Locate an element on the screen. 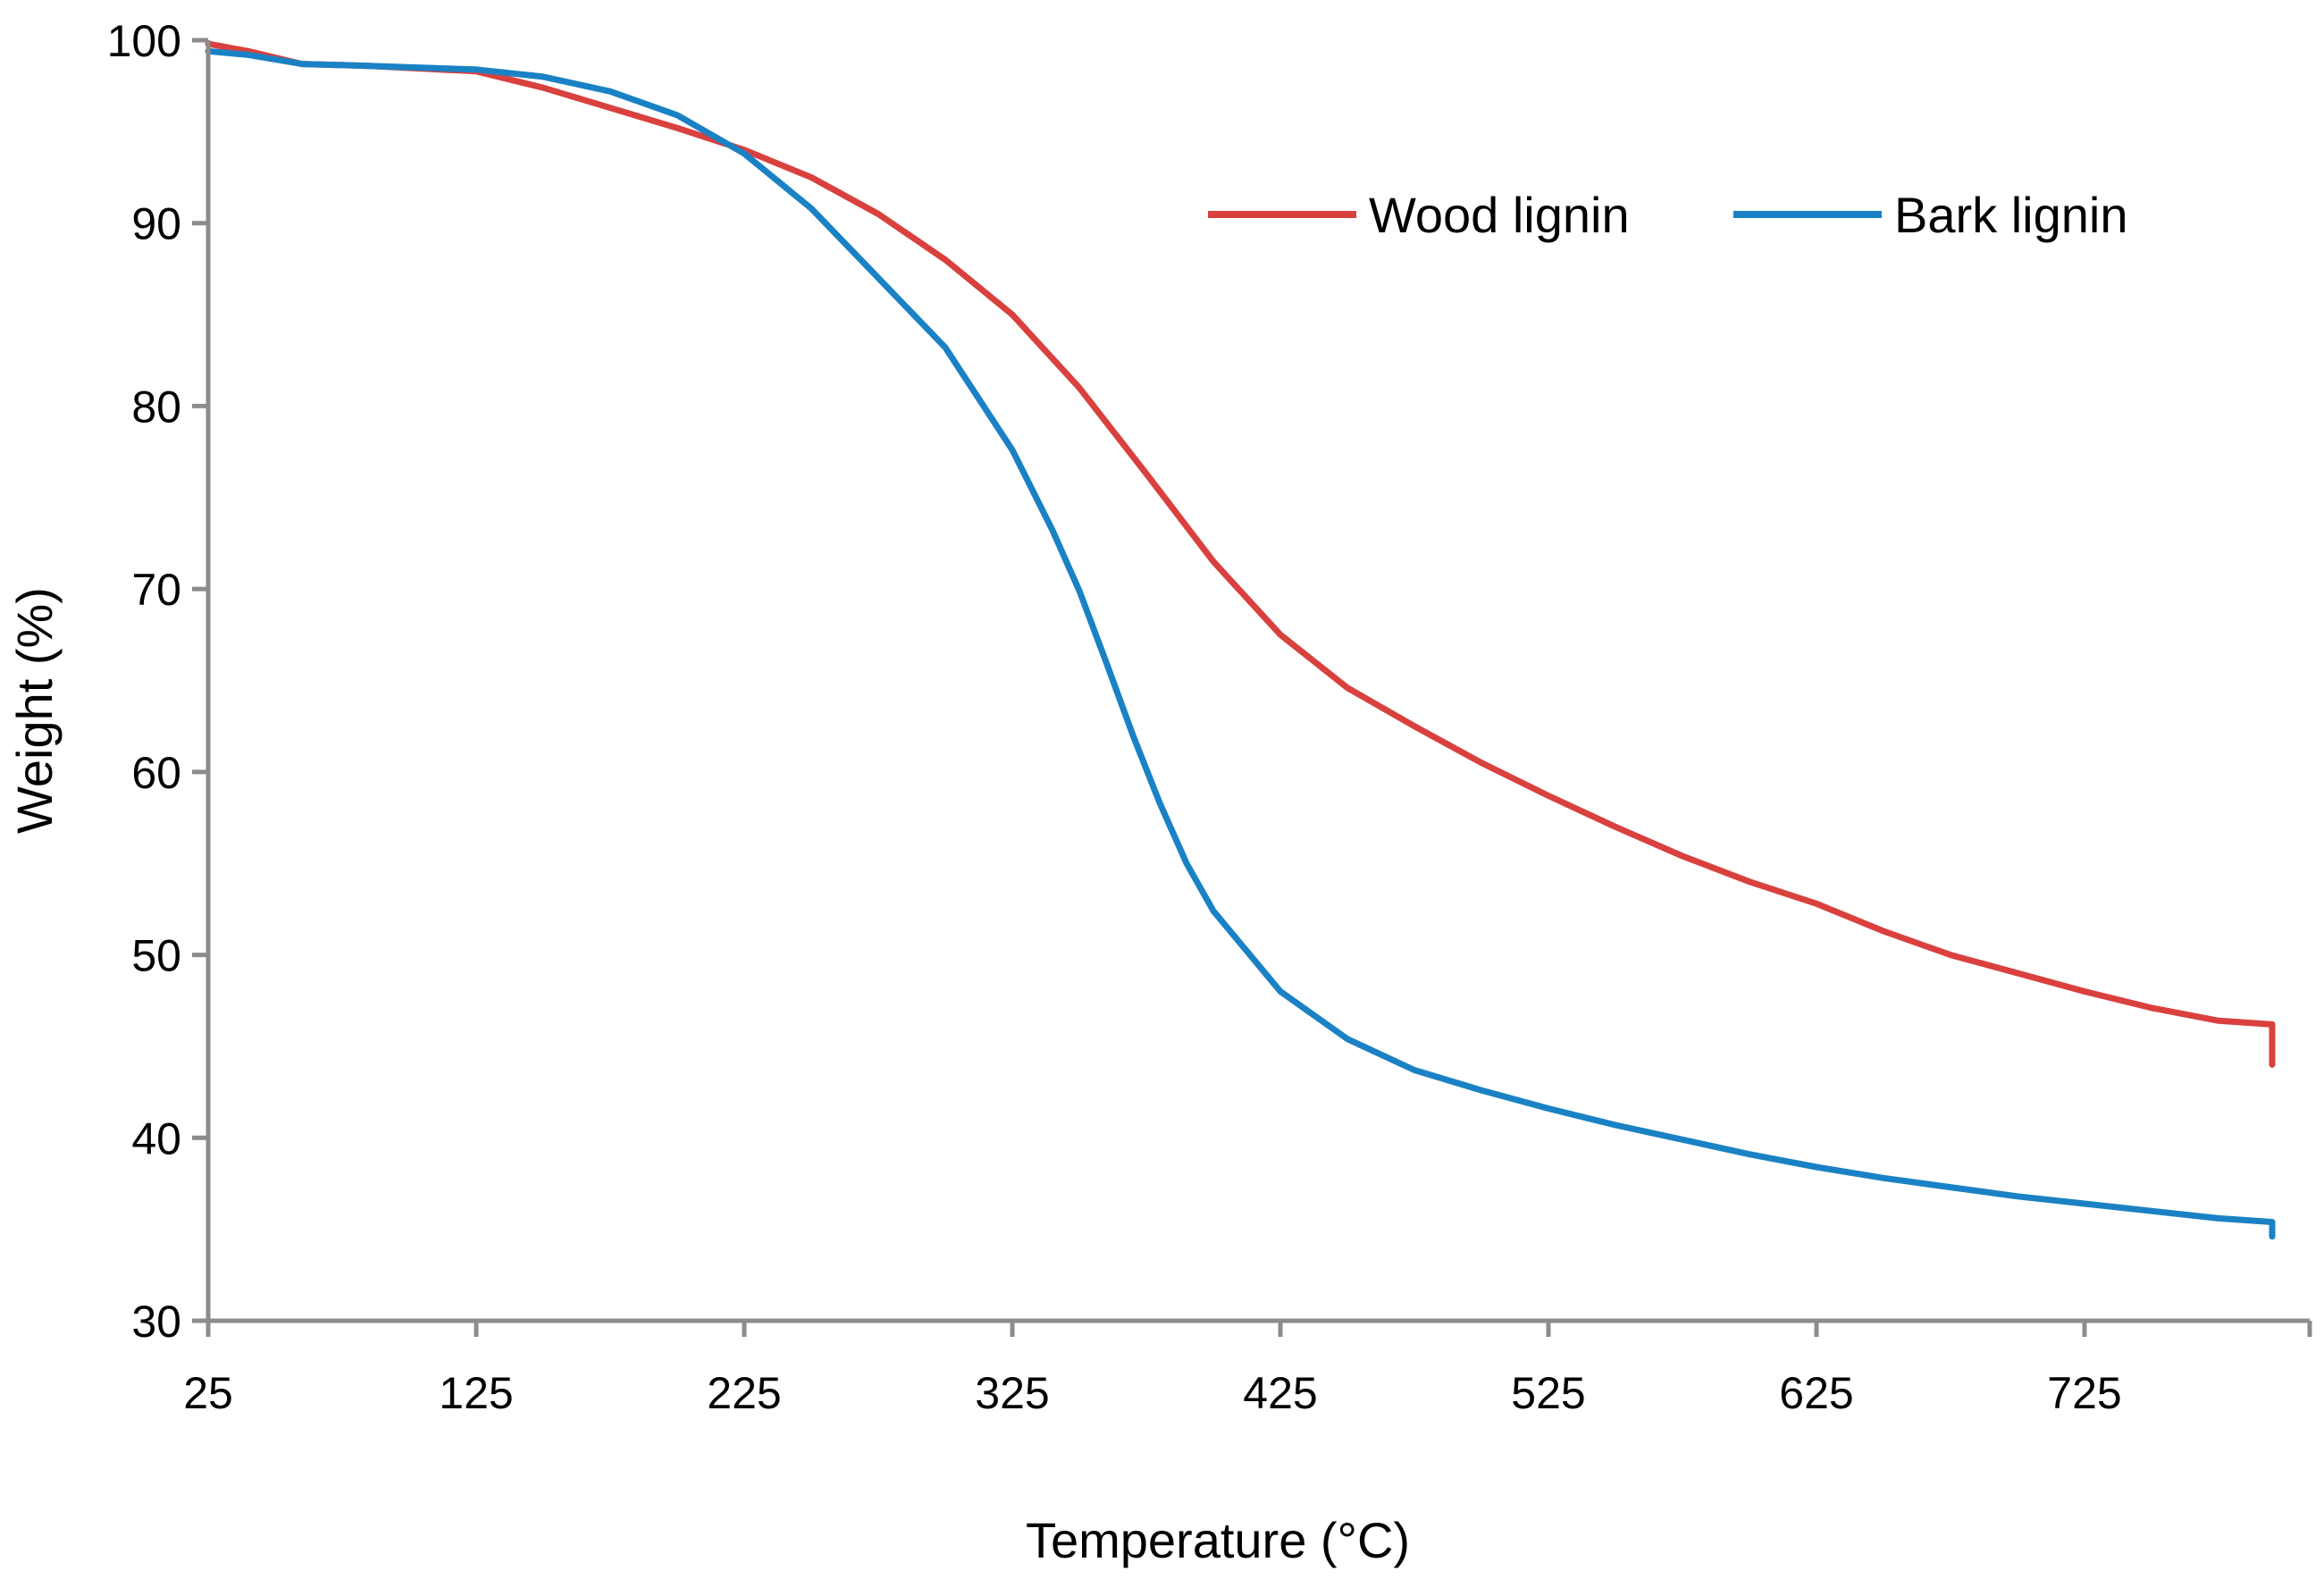  x-tick-label: 25 is located at coordinates (208, 1393).